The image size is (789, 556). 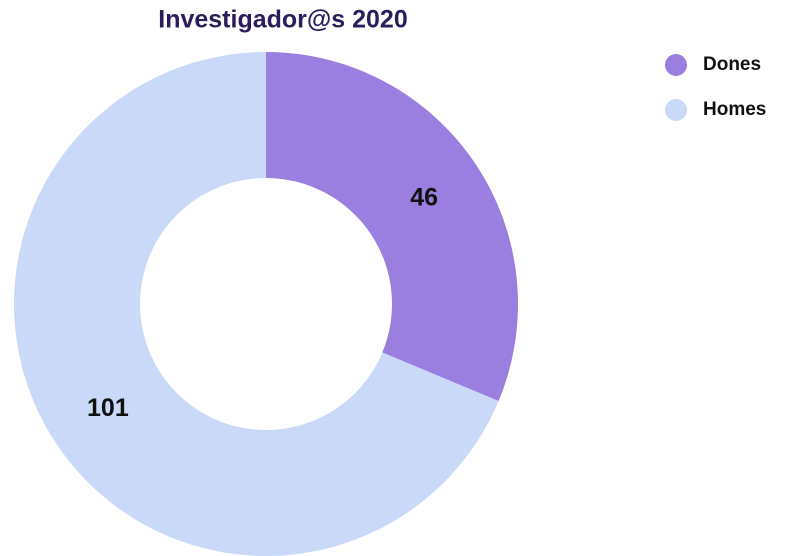 What do you see at coordinates (108, 408) in the screenshot?
I see `value-label: 101` at bounding box center [108, 408].